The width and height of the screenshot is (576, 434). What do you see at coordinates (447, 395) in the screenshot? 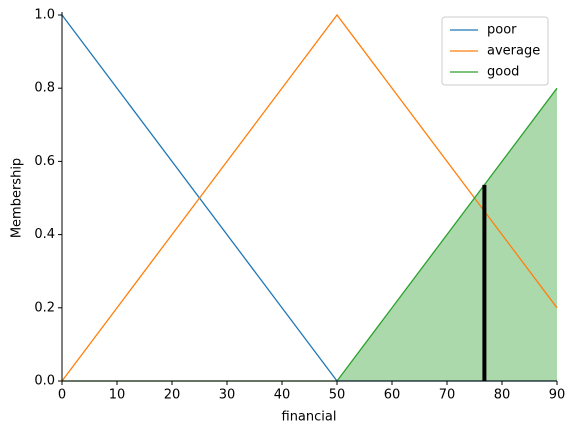
I see `x-tick-label: 70` at bounding box center [447, 395].